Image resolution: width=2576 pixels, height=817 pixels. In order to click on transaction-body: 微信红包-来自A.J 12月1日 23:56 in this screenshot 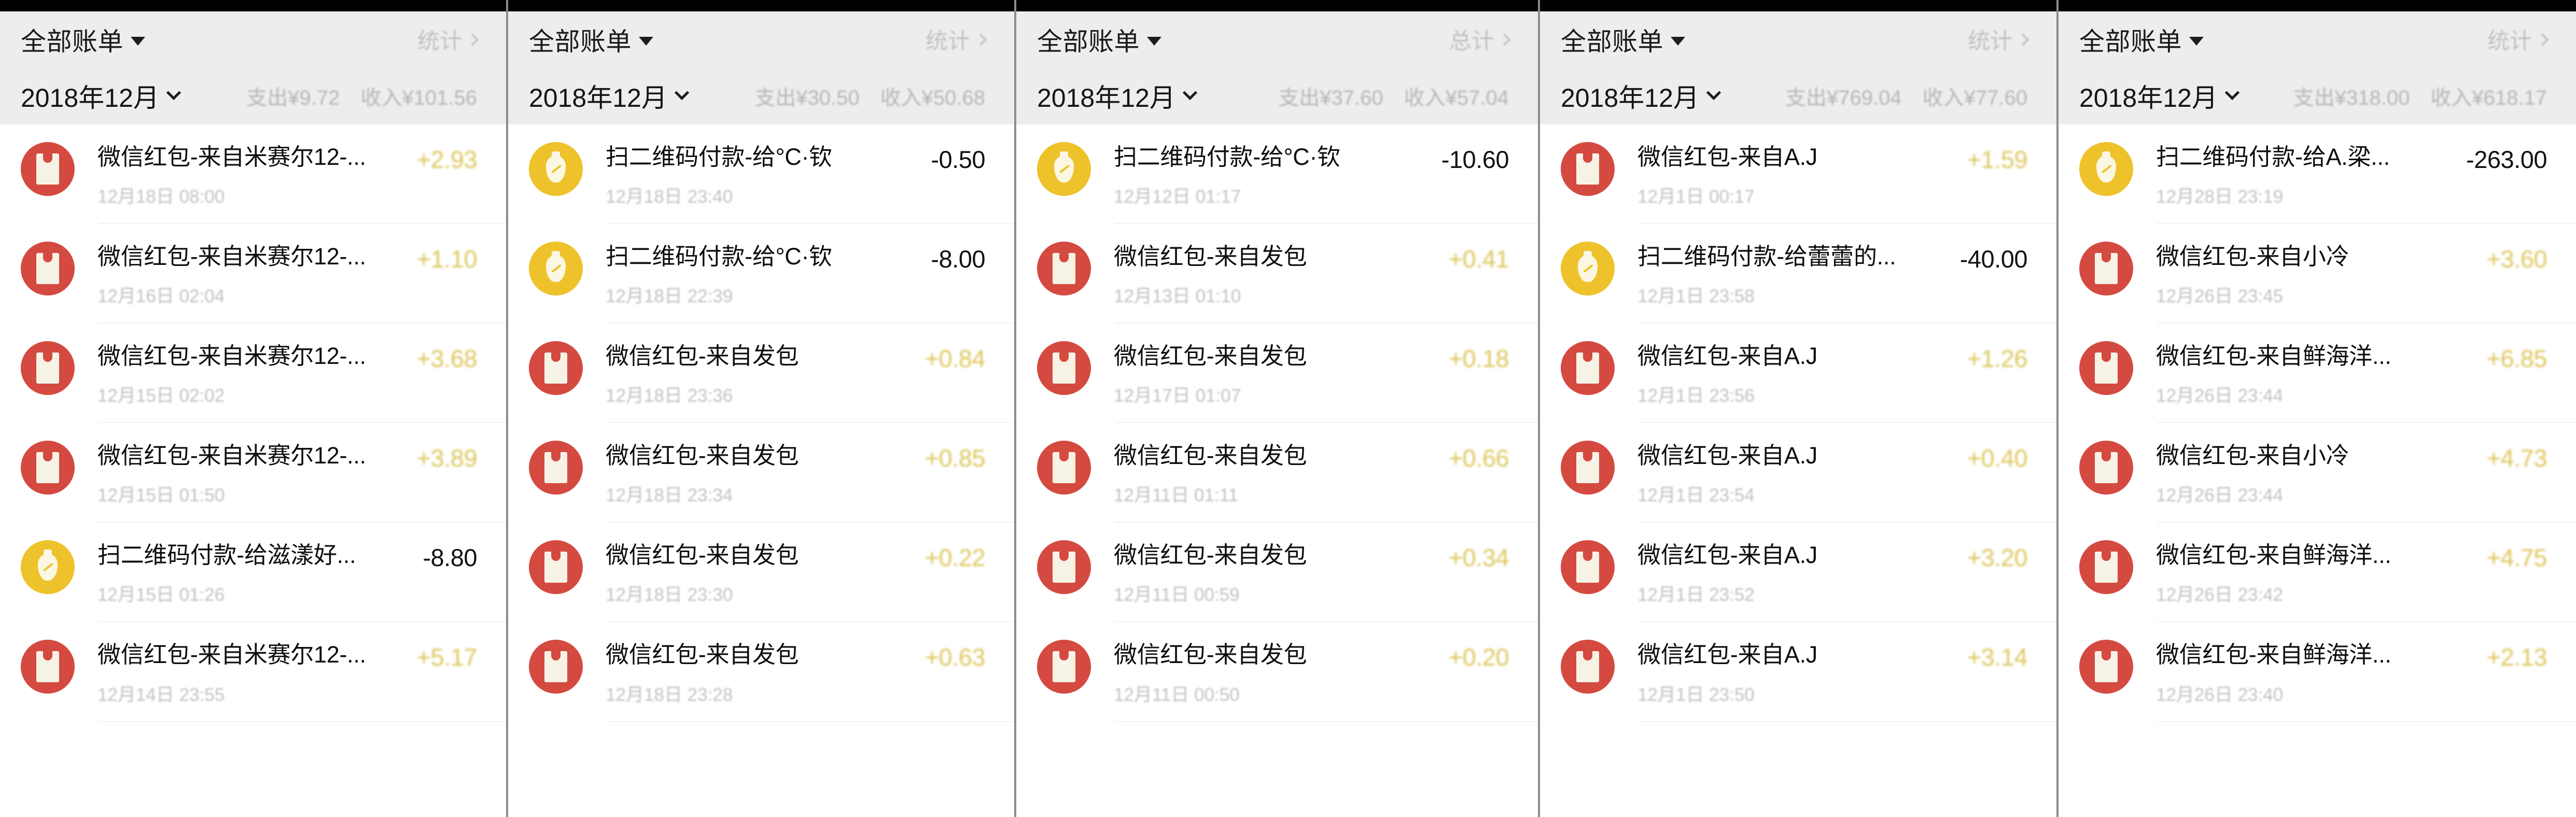, I will do `click(1796, 374)`.